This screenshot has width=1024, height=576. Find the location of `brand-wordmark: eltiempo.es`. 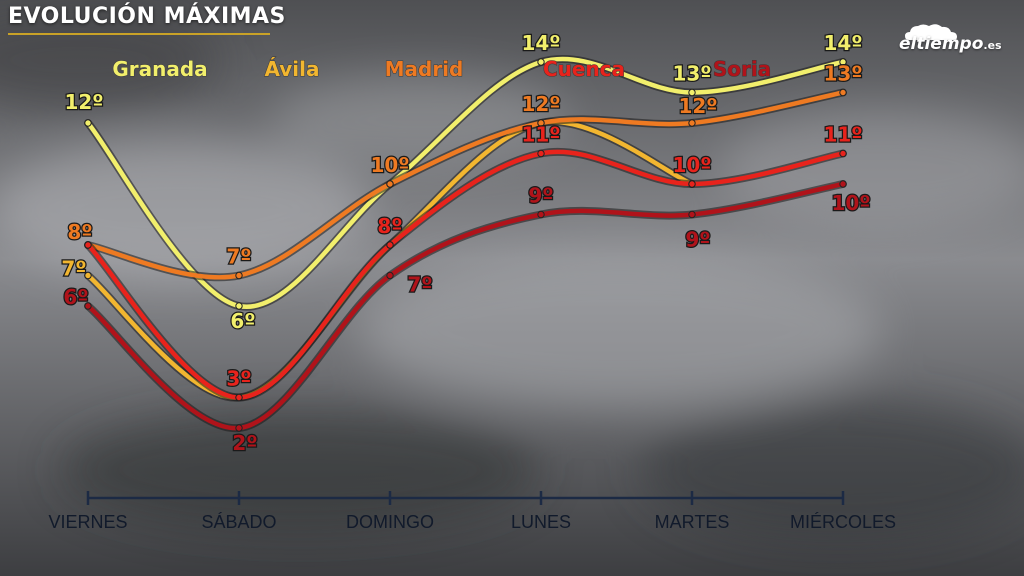

brand-wordmark: eltiempo.es is located at coordinates (950, 44).